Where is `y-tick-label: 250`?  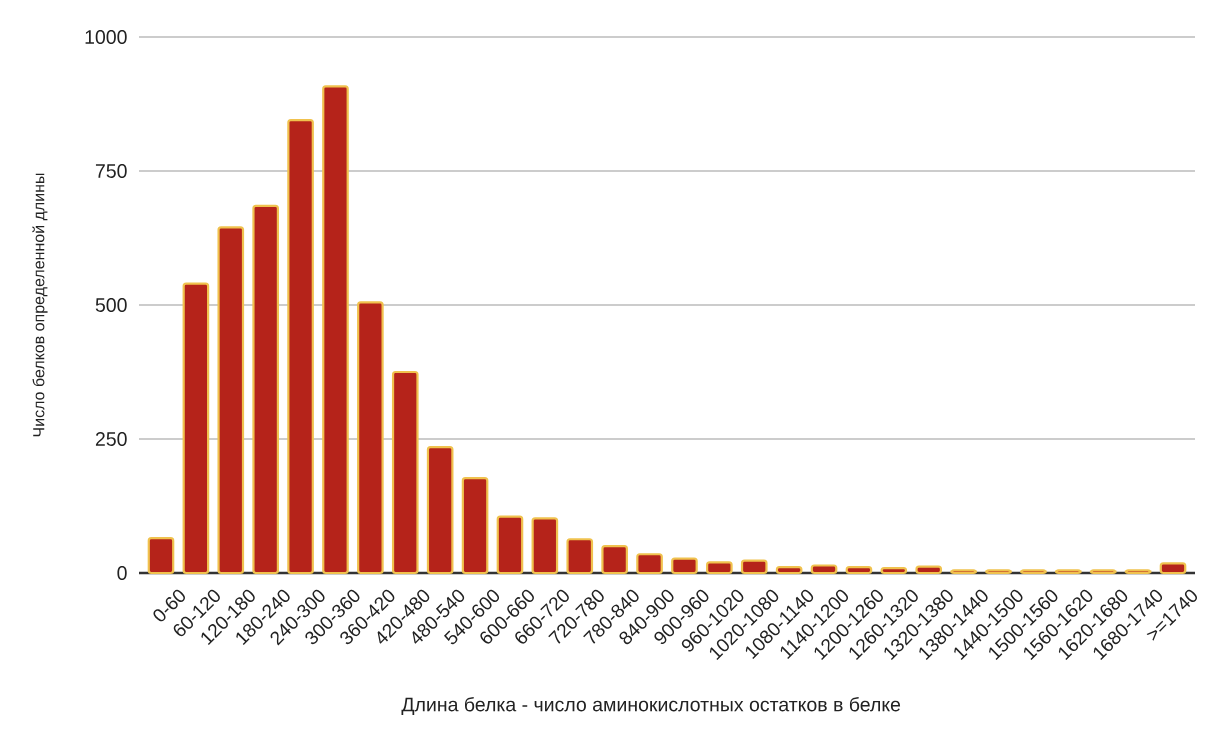 y-tick-label: 250 is located at coordinates (111, 439).